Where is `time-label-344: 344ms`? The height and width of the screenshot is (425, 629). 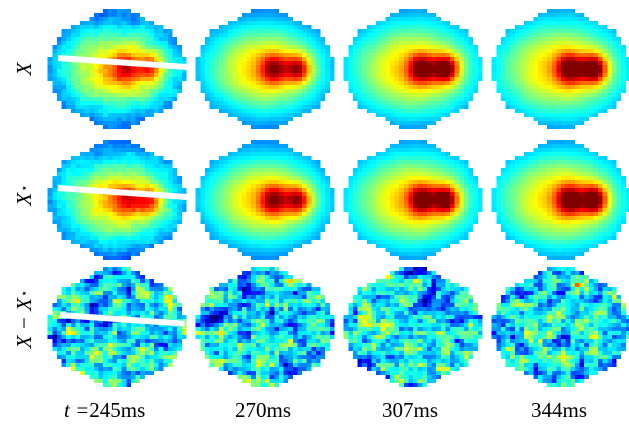 time-label-344: 344ms is located at coordinates (559, 410).